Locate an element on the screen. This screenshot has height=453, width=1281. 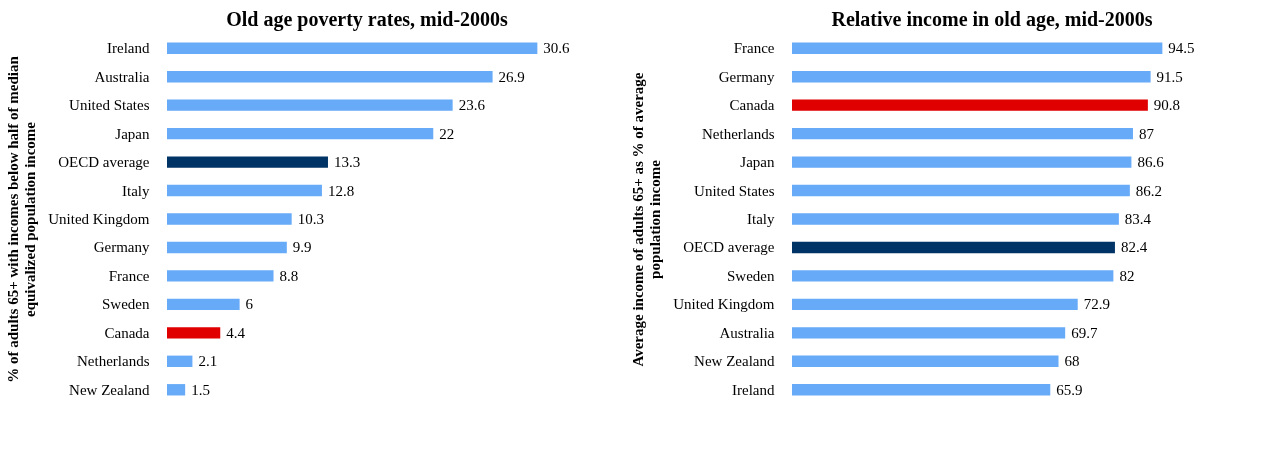
data-label: 8.8 is located at coordinates (289, 275).